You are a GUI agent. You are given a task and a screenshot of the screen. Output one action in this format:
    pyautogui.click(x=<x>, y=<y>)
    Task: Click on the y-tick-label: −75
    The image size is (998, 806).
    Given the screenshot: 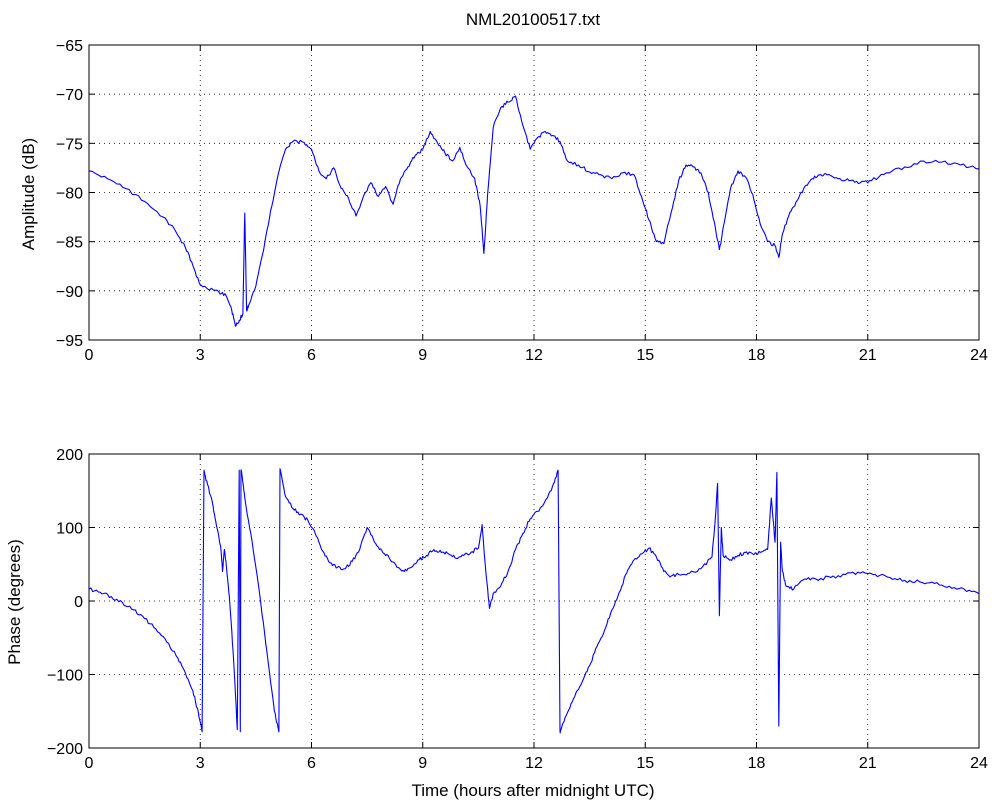 What is the action you would take?
    pyautogui.click(x=69, y=144)
    